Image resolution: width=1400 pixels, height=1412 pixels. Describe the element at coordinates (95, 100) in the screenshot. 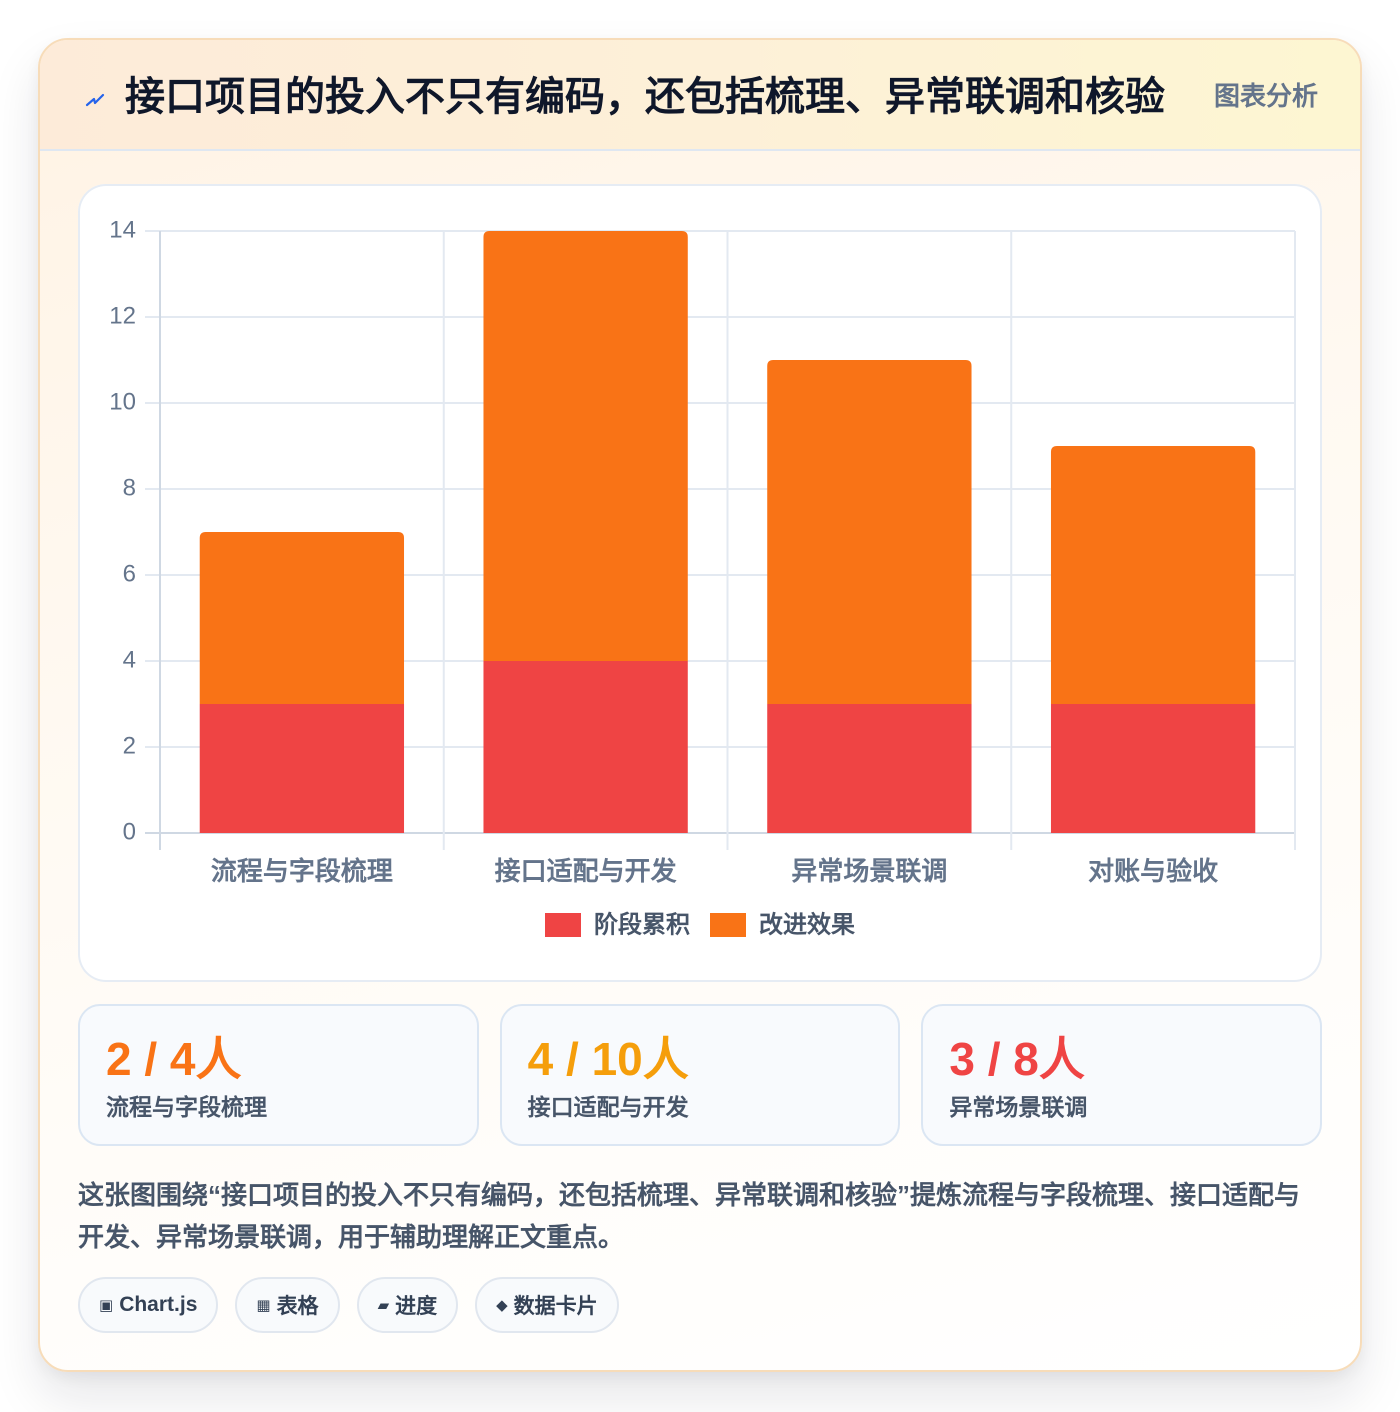

I see `lightning-icon` at that location.